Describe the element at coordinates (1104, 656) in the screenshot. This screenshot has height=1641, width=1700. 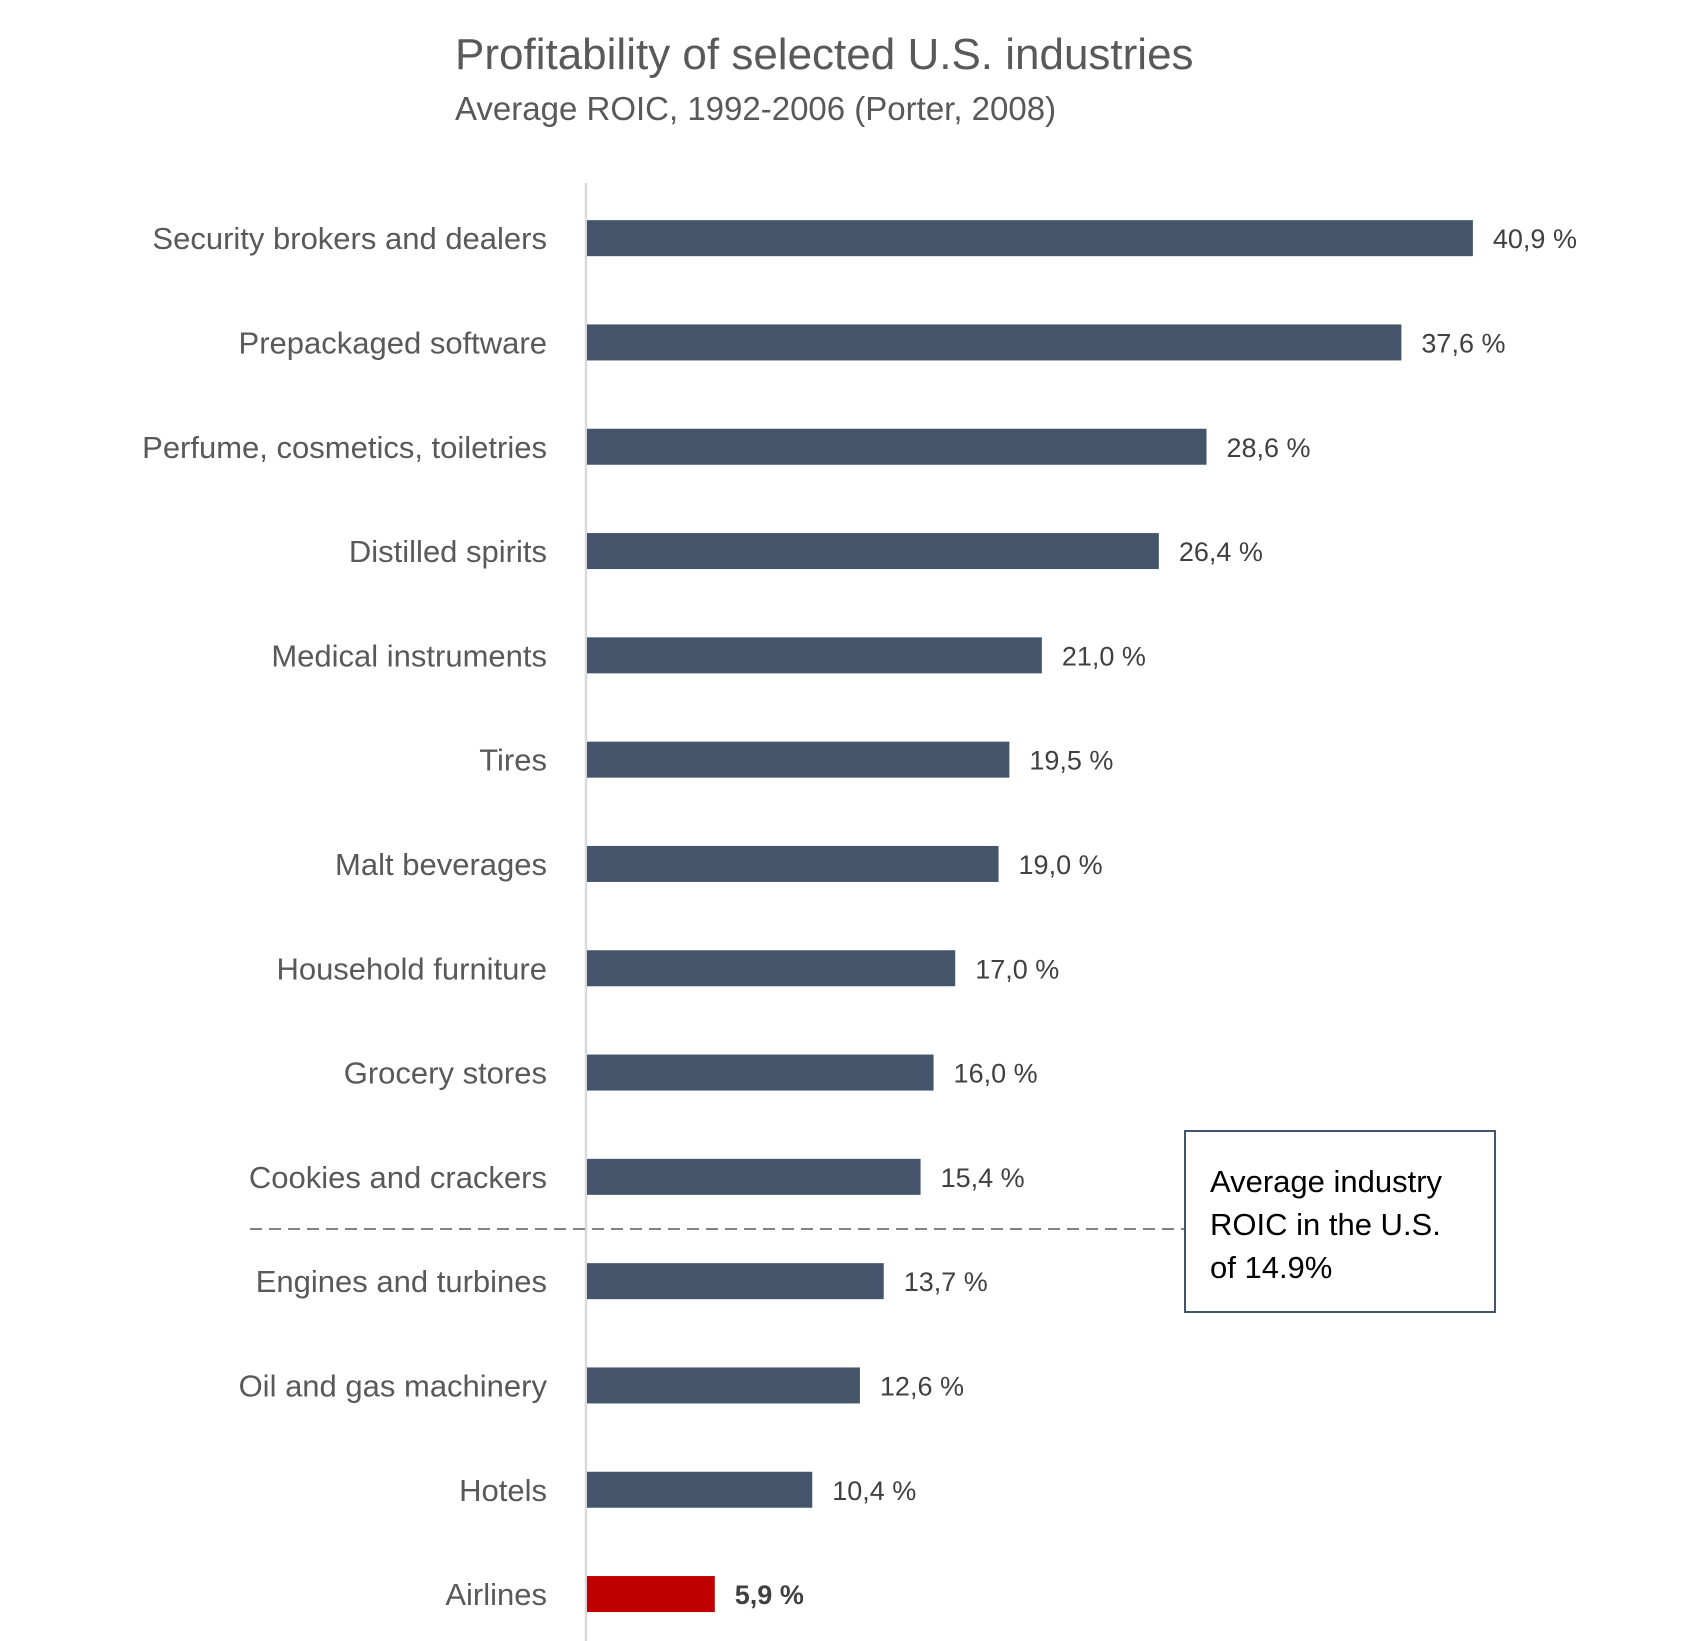
I see `value-label: 21,0 %` at that location.